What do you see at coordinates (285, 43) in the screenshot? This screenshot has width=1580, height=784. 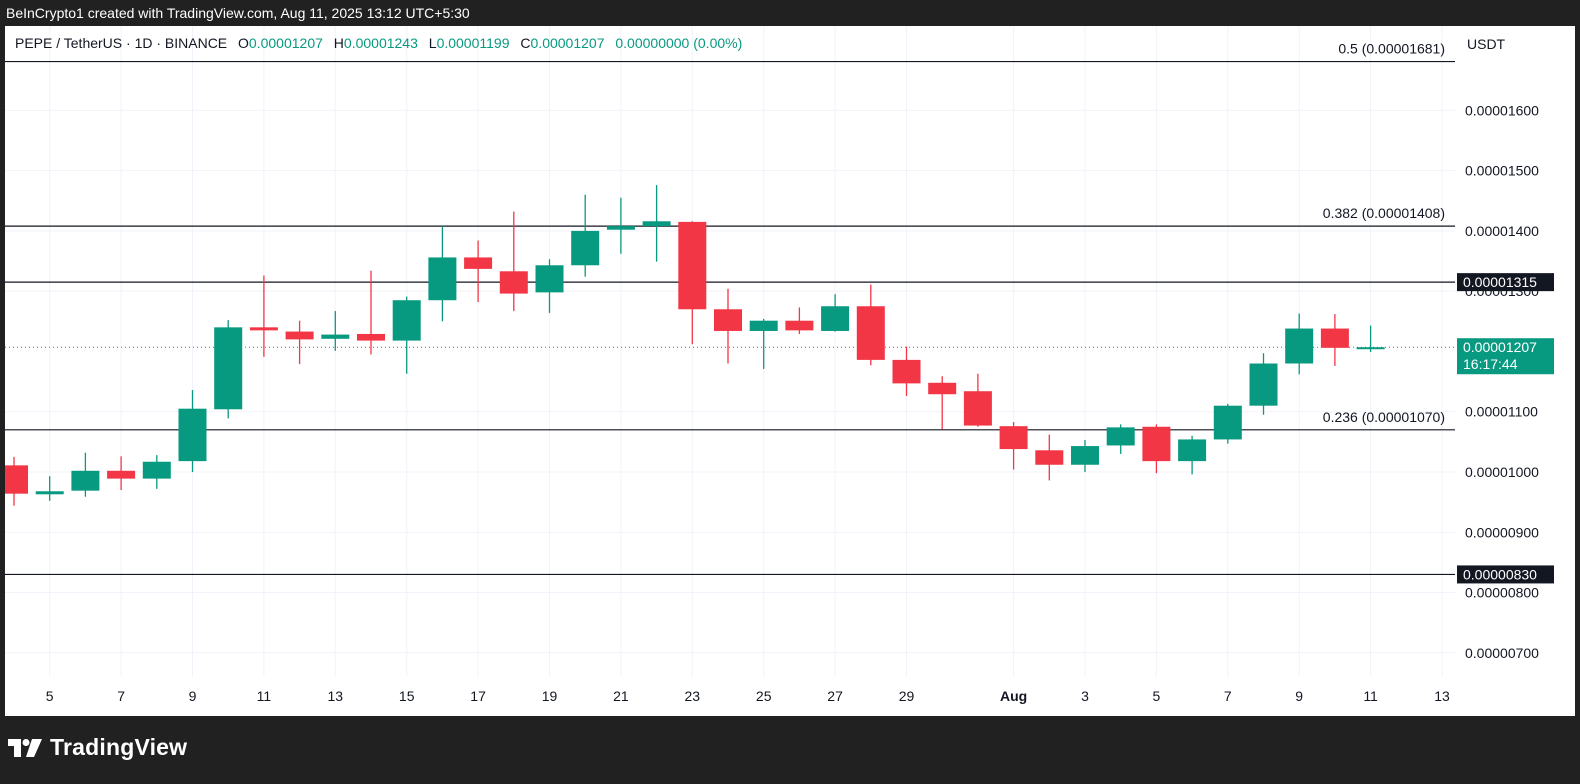 I see `open-value: 0.00001207` at bounding box center [285, 43].